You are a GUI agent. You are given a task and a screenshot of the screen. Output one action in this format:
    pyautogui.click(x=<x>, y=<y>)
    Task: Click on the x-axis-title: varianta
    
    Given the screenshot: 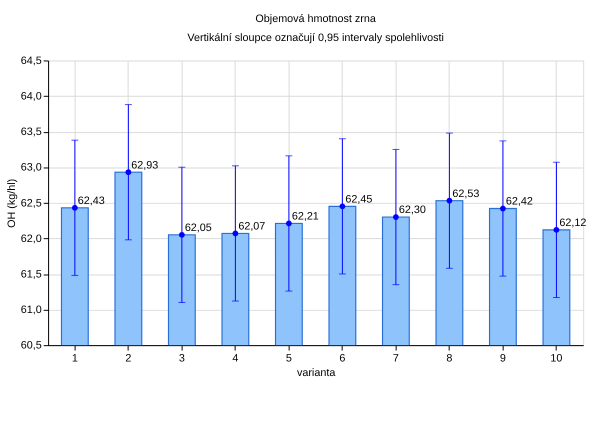 What is the action you would take?
    pyautogui.click(x=316, y=373)
    